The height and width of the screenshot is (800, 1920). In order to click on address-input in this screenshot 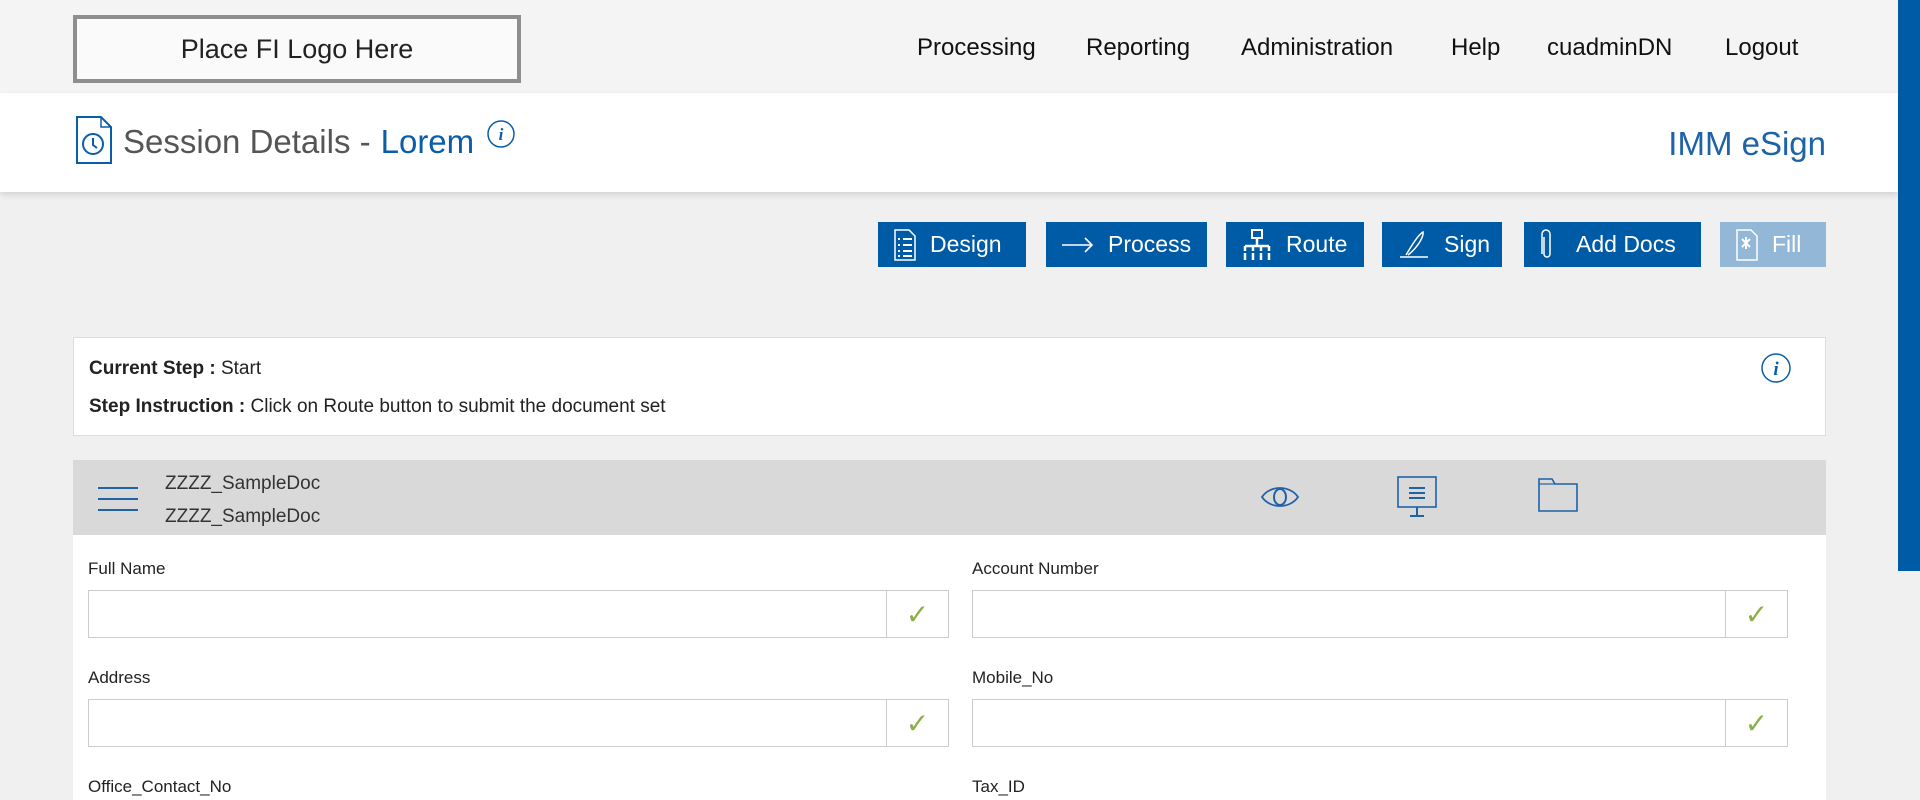, I will do `click(487, 723)`.